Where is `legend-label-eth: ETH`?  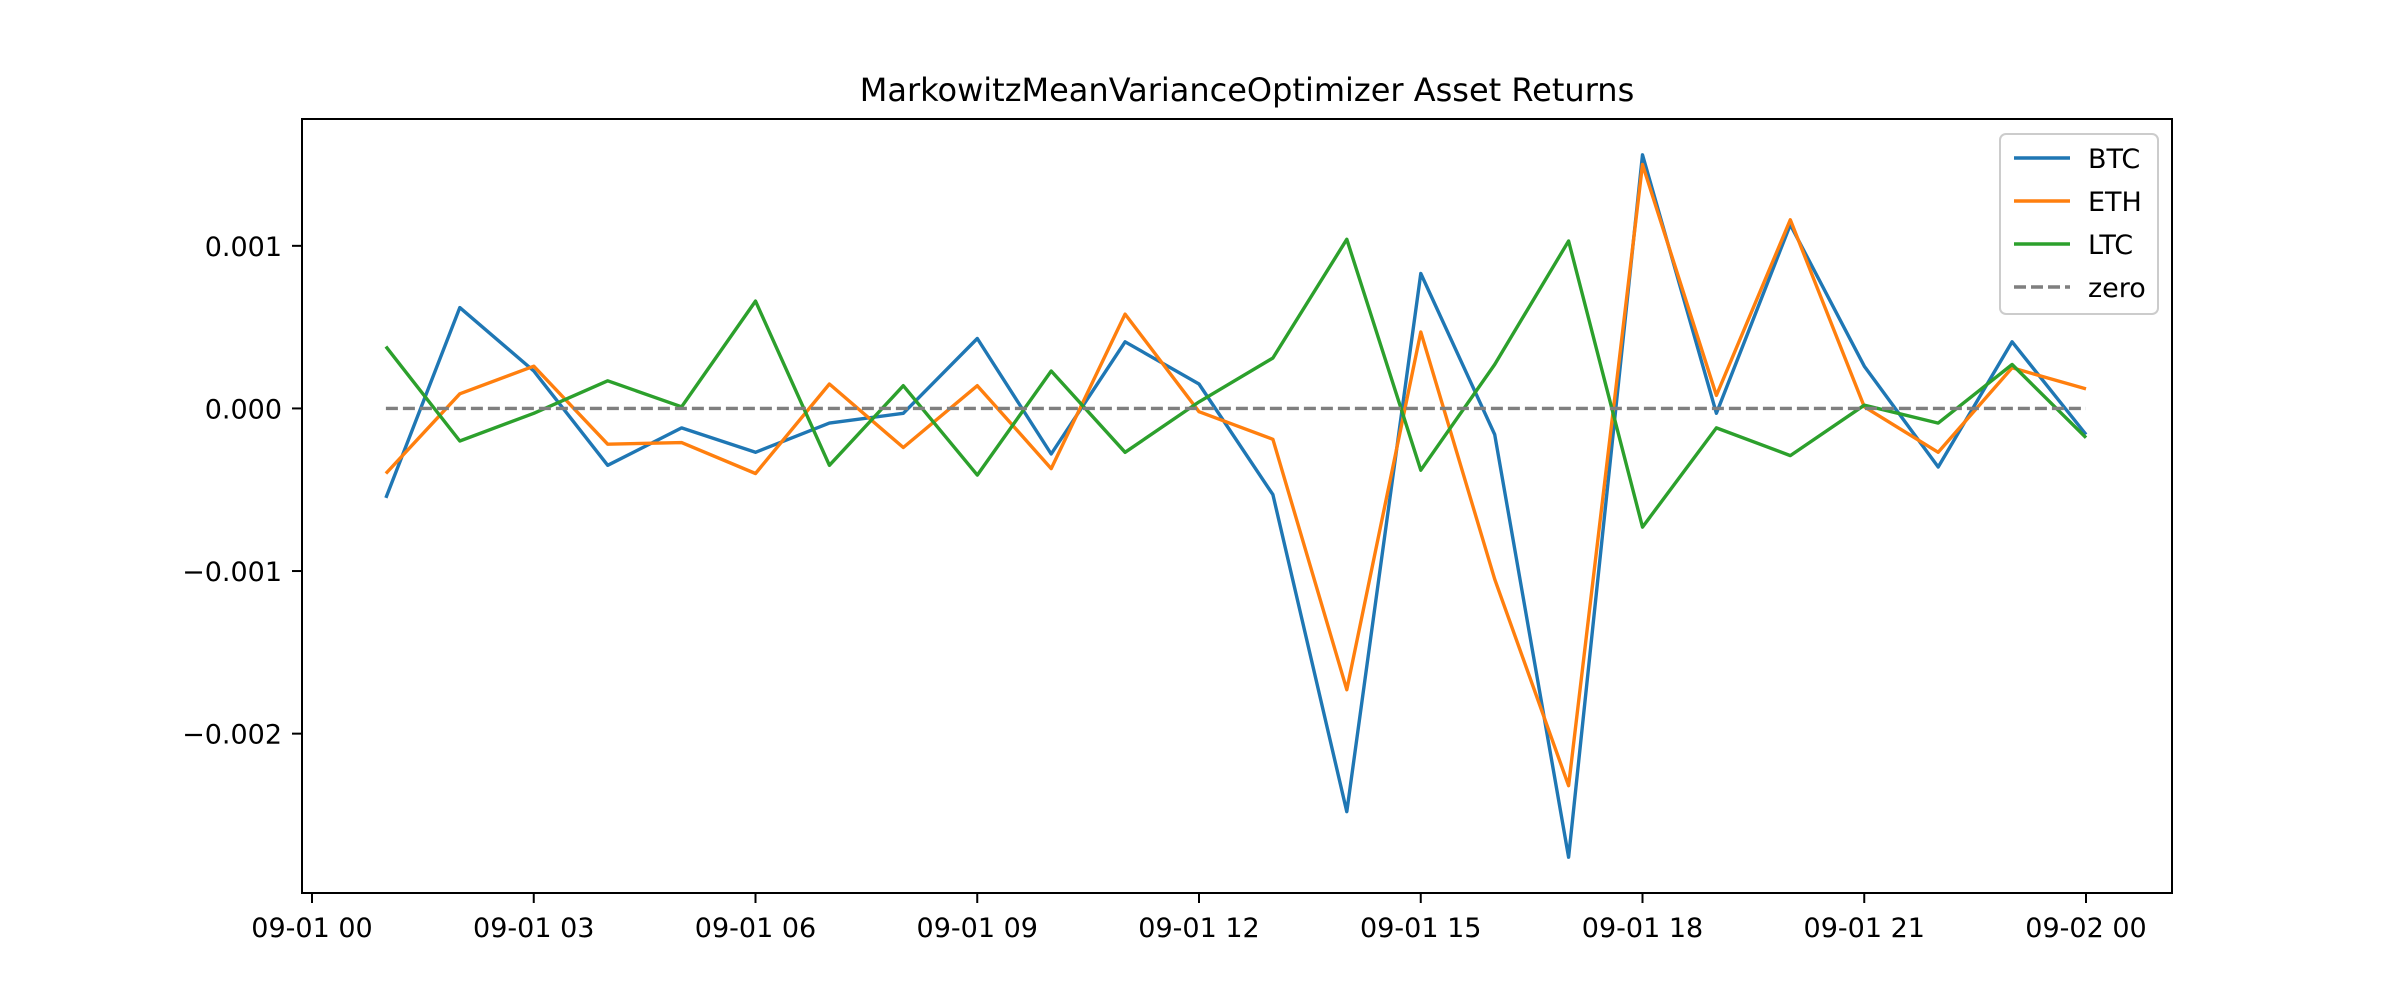
legend-label-eth: ETH is located at coordinates (2115, 202).